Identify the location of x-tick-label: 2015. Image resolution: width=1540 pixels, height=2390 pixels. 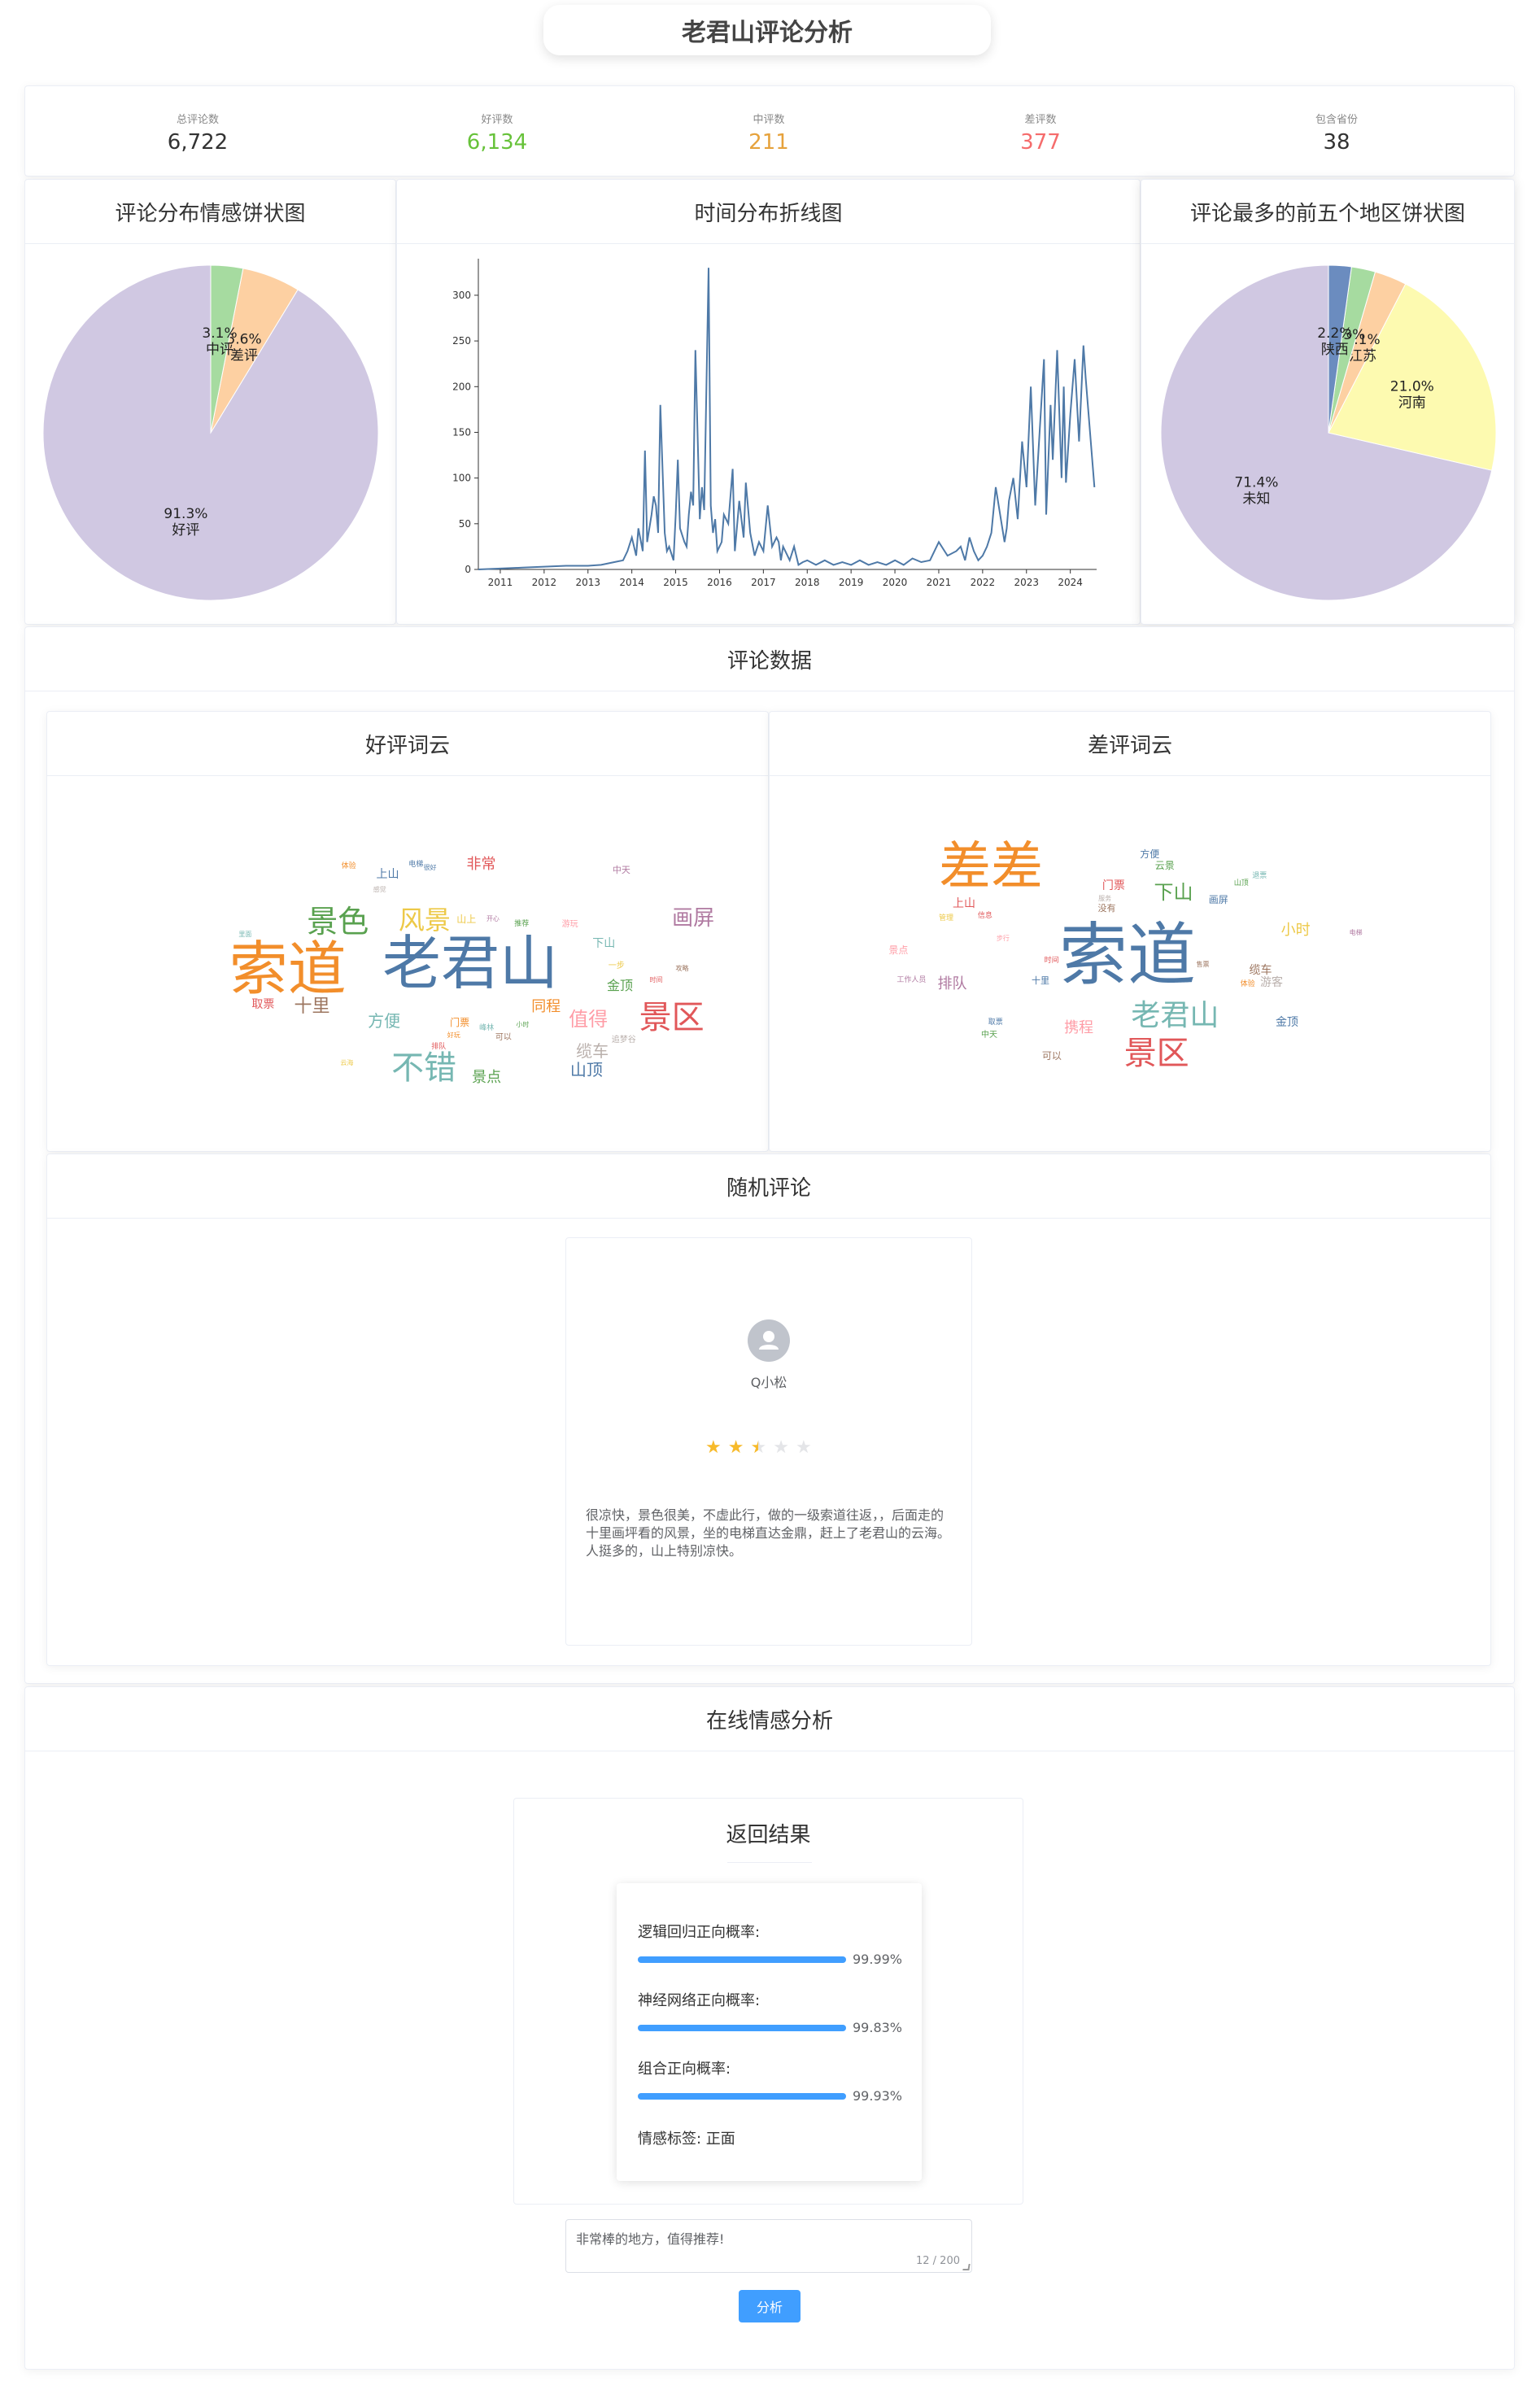
(676, 582).